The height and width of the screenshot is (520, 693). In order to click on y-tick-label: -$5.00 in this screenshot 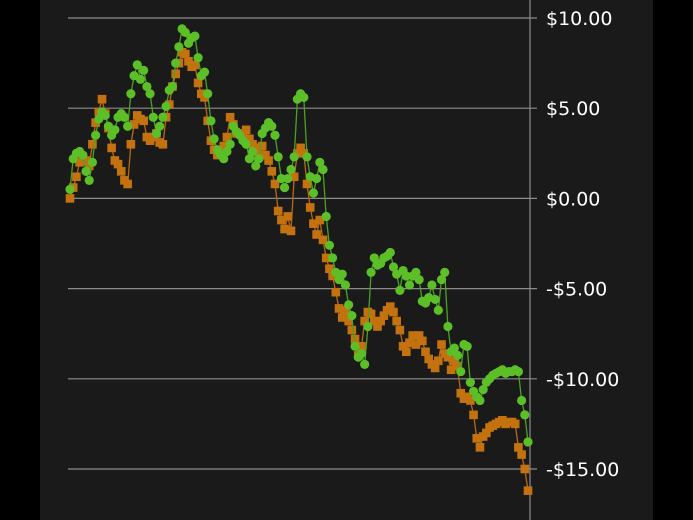, I will do `click(576, 290)`.